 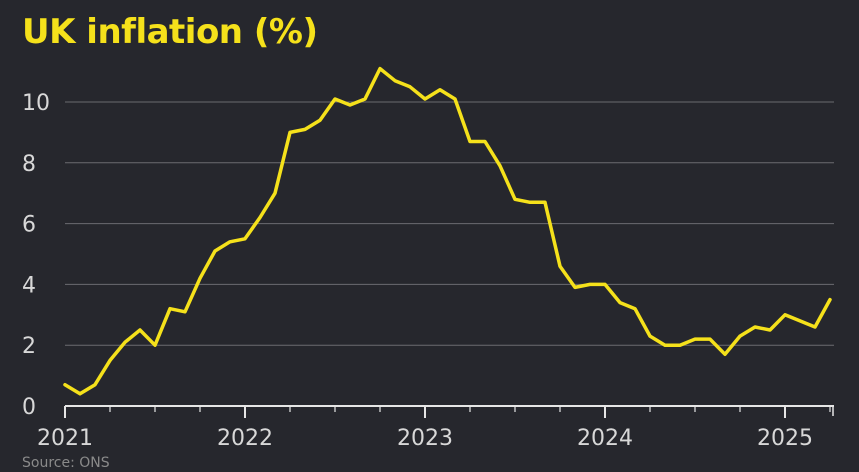 What do you see at coordinates (36, 255) in the screenshot?
I see `y-axis-ticks: 0 2 4 6 8 10` at bounding box center [36, 255].